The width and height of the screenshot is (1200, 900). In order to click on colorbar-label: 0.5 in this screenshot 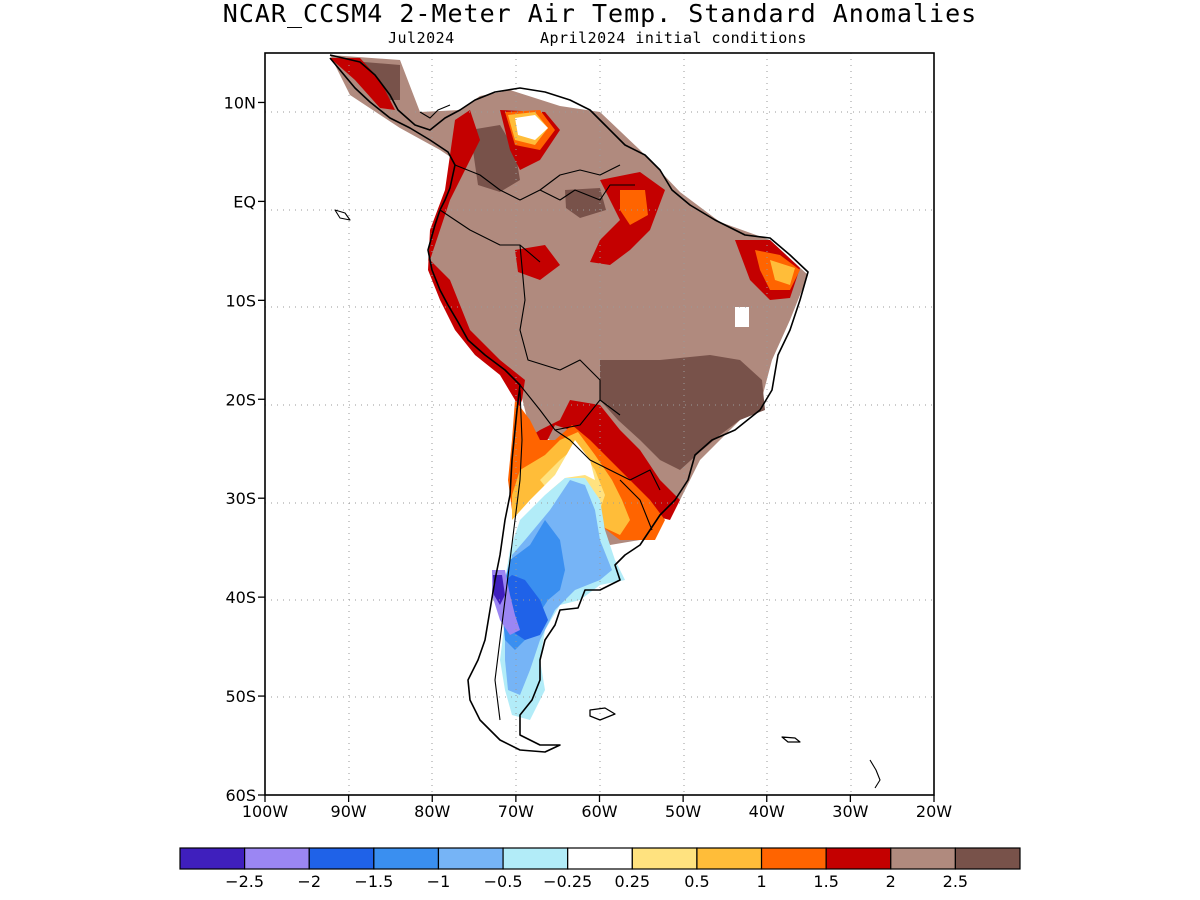, I will do `click(696, 881)`.